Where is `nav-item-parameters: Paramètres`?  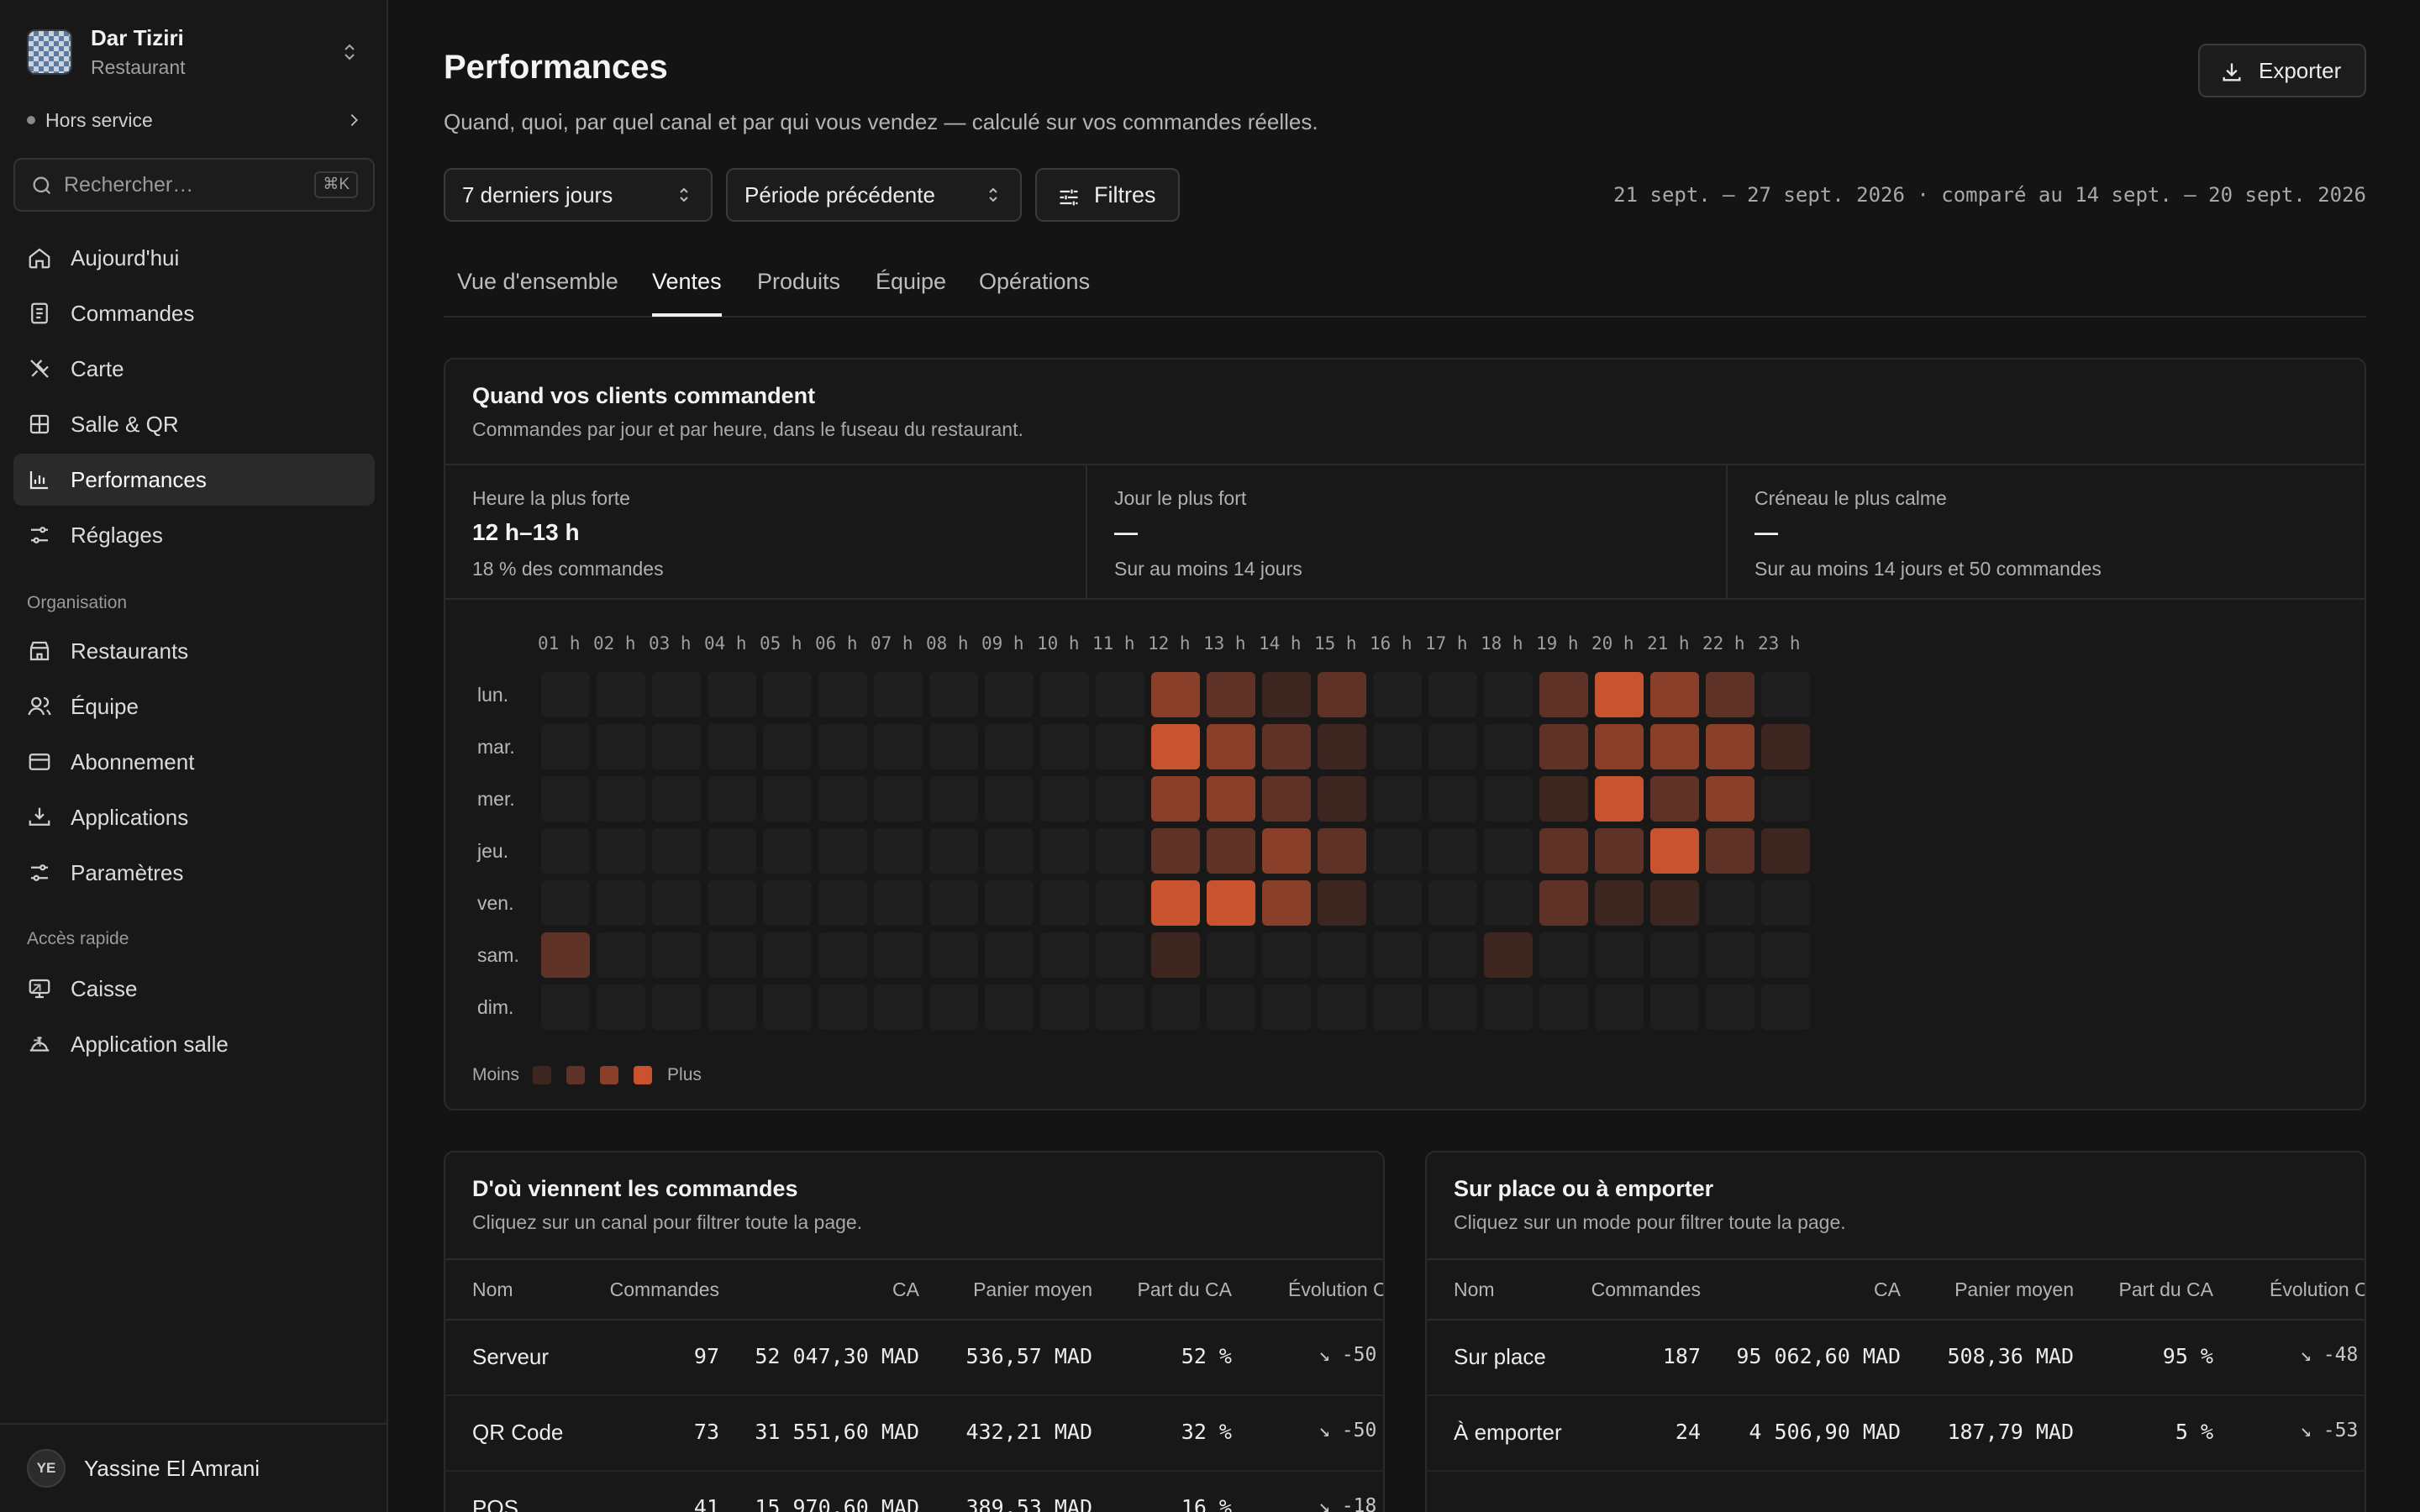 nav-item-parameters: Paramètres is located at coordinates (194, 873).